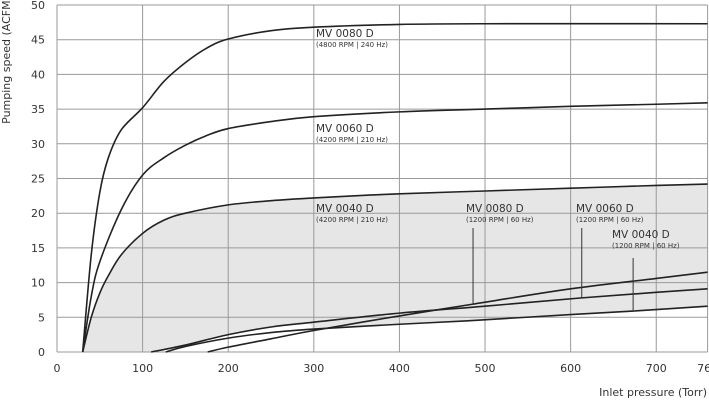 The height and width of the screenshot is (404, 709). Describe the element at coordinates (703, 368) in the screenshot. I see `x-tick-label: 760` at that location.